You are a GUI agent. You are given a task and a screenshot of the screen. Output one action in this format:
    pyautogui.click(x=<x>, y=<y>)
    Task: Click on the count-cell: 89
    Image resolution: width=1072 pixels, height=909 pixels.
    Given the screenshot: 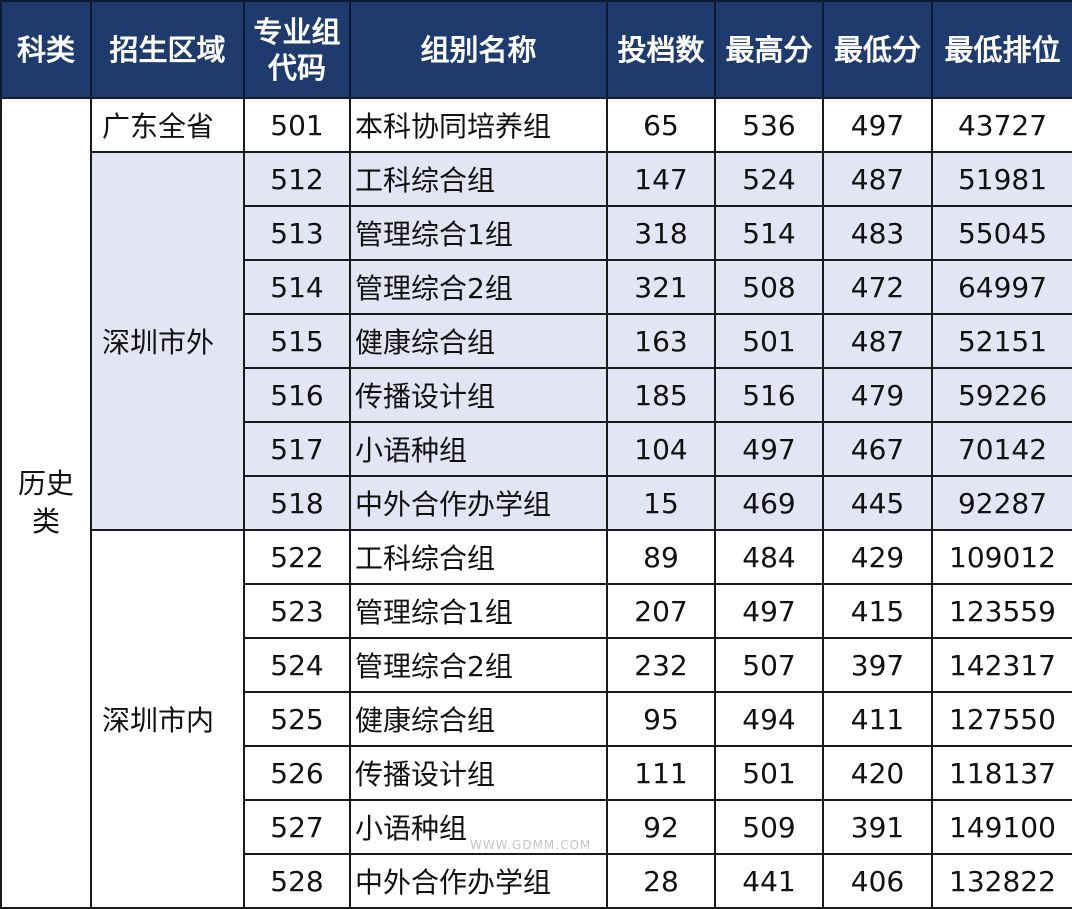 What is the action you would take?
    pyautogui.click(x=661, y=557)
    